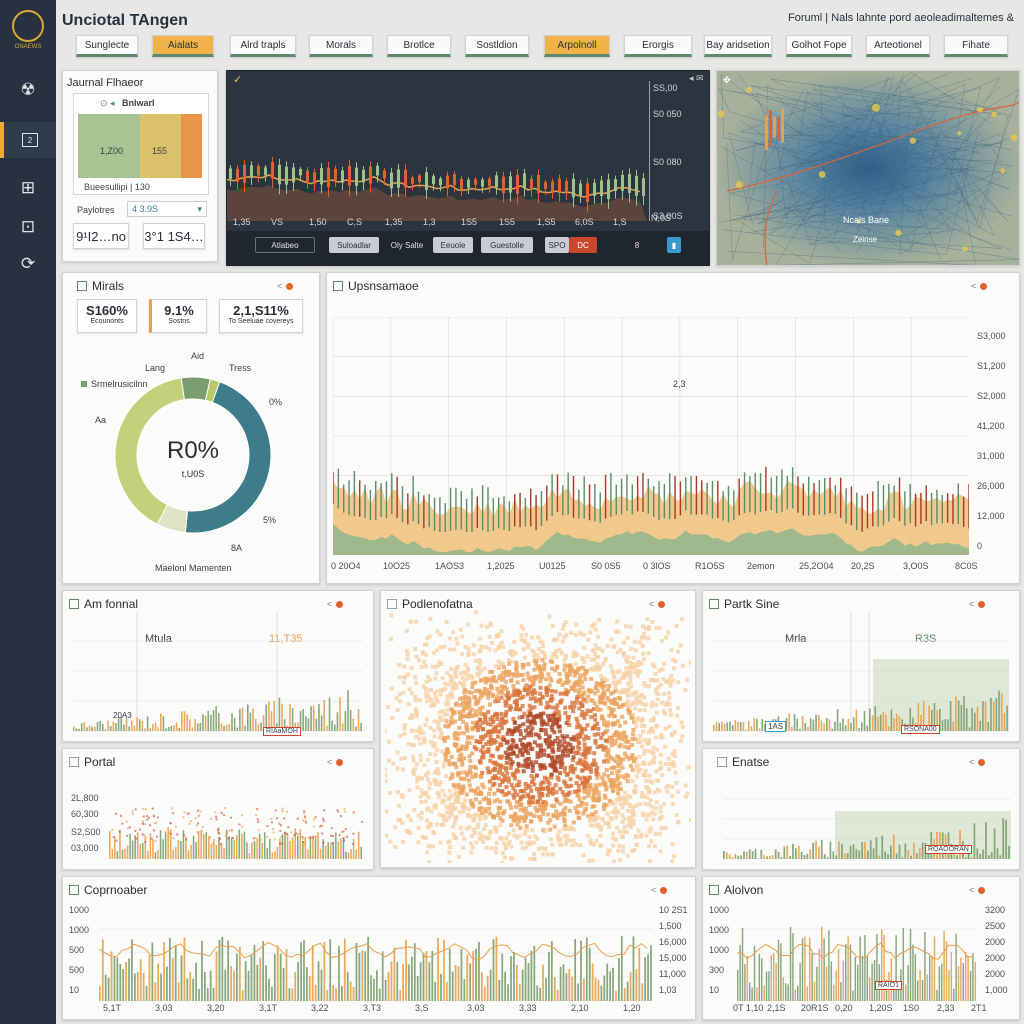 This screenshot has width=1024, height=1024. What do you see at coordinates (158, 639) in the screenshot?
I see `am-label: Mtula` at bounding box center [158, 639].